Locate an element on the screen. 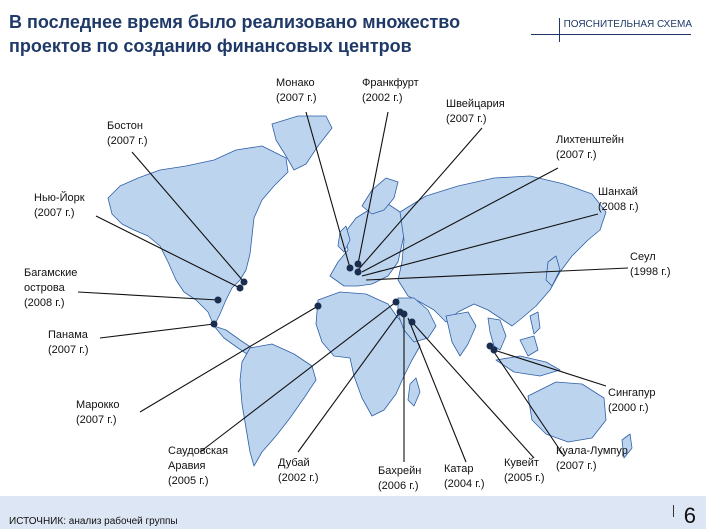  marker-morocco is located at coordinates (318, 306).